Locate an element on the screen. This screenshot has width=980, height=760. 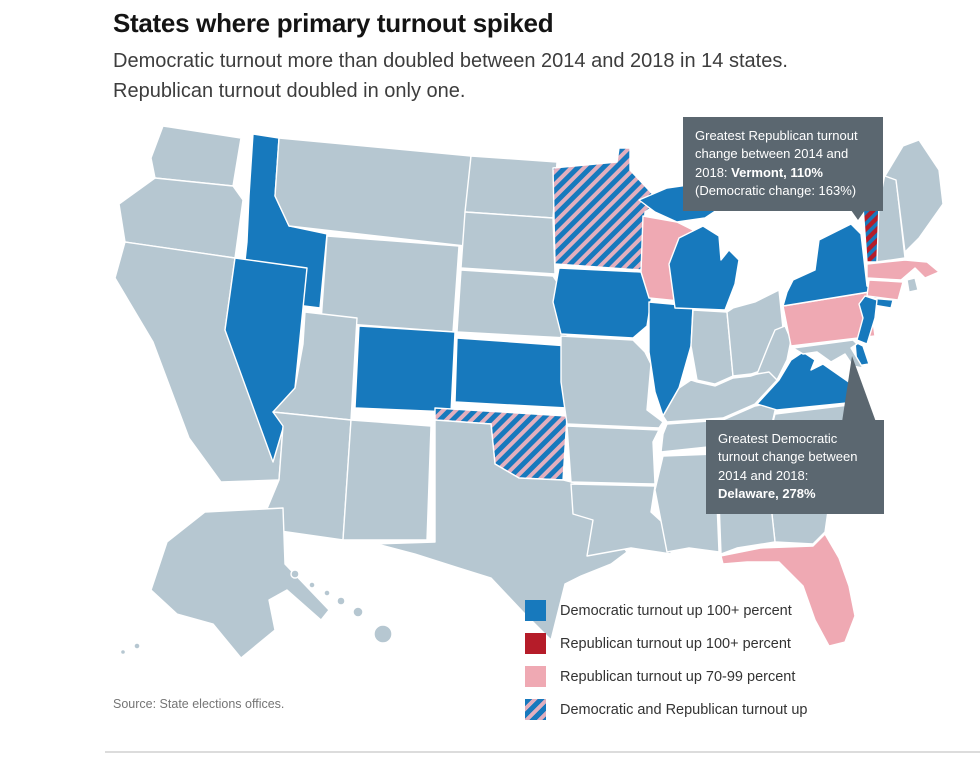
legend-label: Democratic and Republican turnout up is located at coordinates (684, 709).